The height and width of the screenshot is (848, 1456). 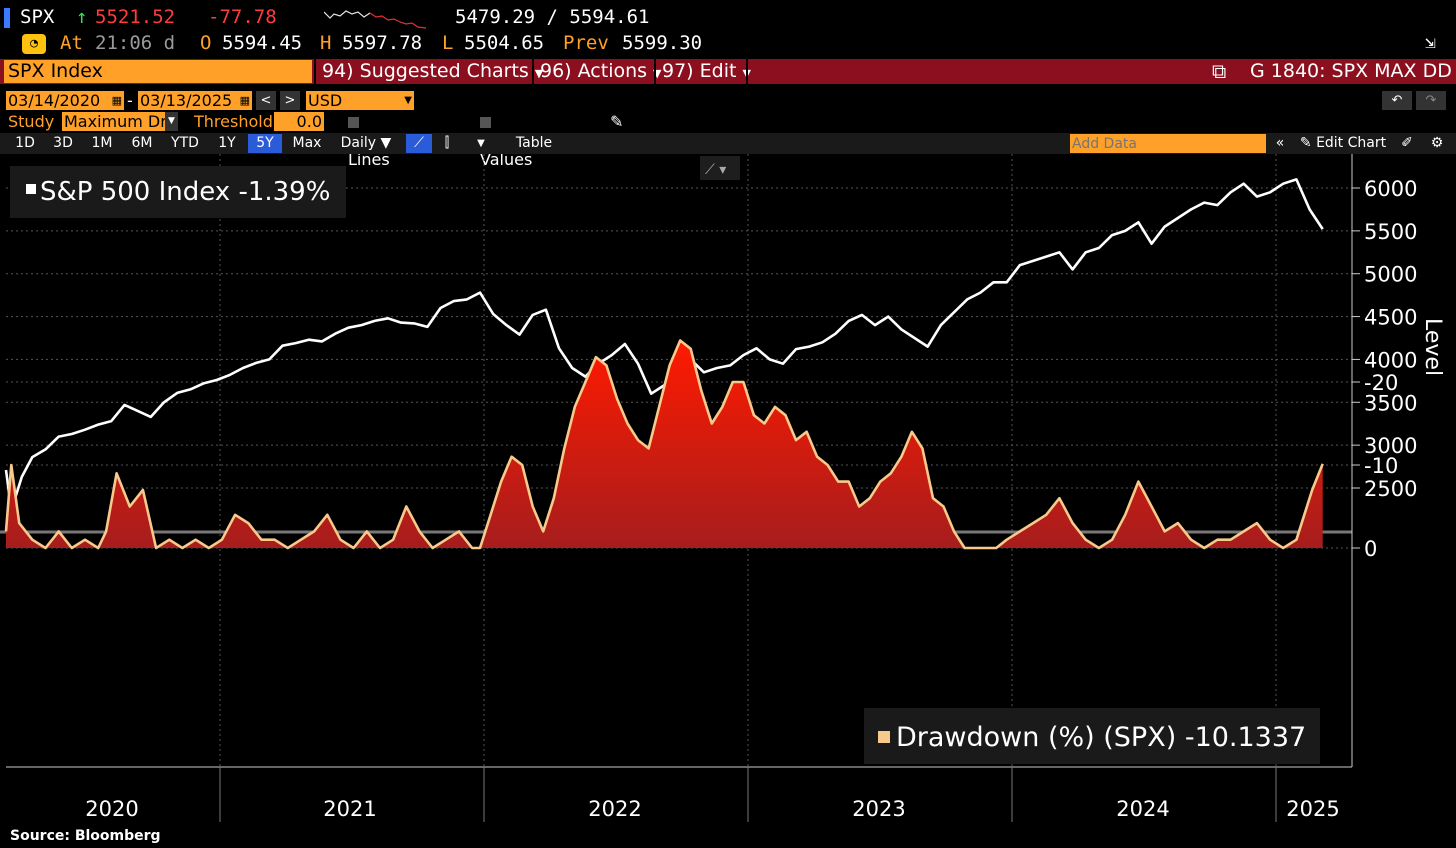 What do you see at coordinates (71, 43) in the screenshot?
I see `at-label: At` at bounding box center [71, 43].